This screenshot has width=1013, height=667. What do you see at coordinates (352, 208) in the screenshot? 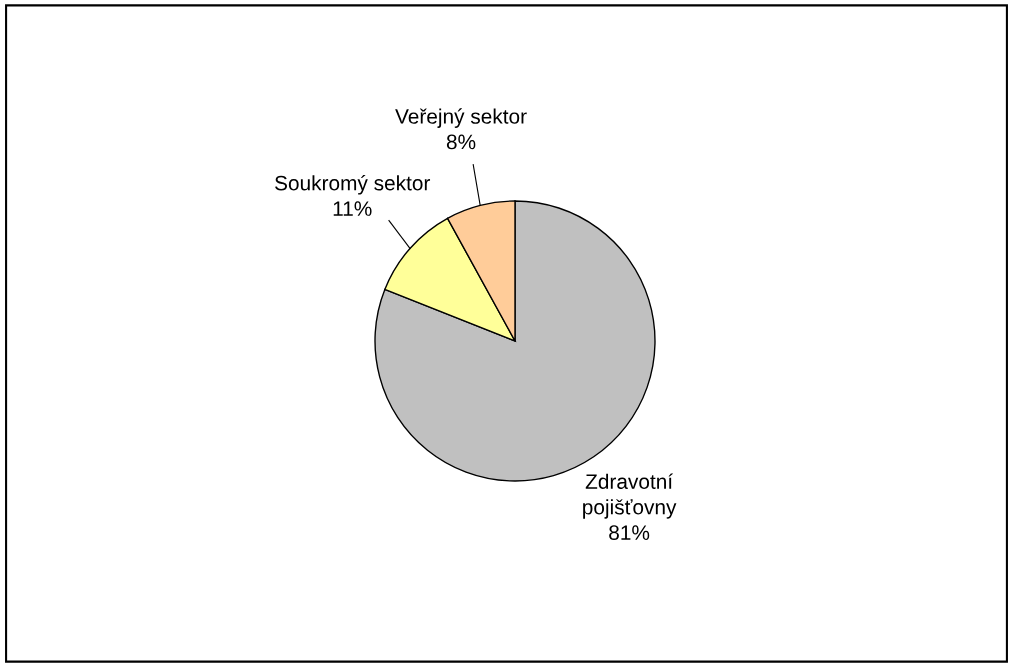
I see `data-label: 11%` at bounding box center [352, 208].